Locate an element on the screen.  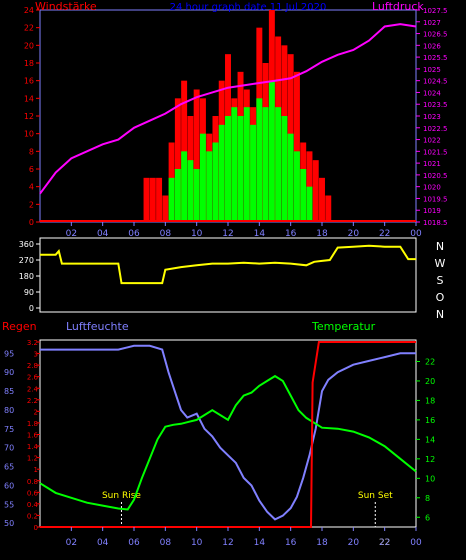
rain-tick-label: 1.8 is located at coordinates (32, 424).